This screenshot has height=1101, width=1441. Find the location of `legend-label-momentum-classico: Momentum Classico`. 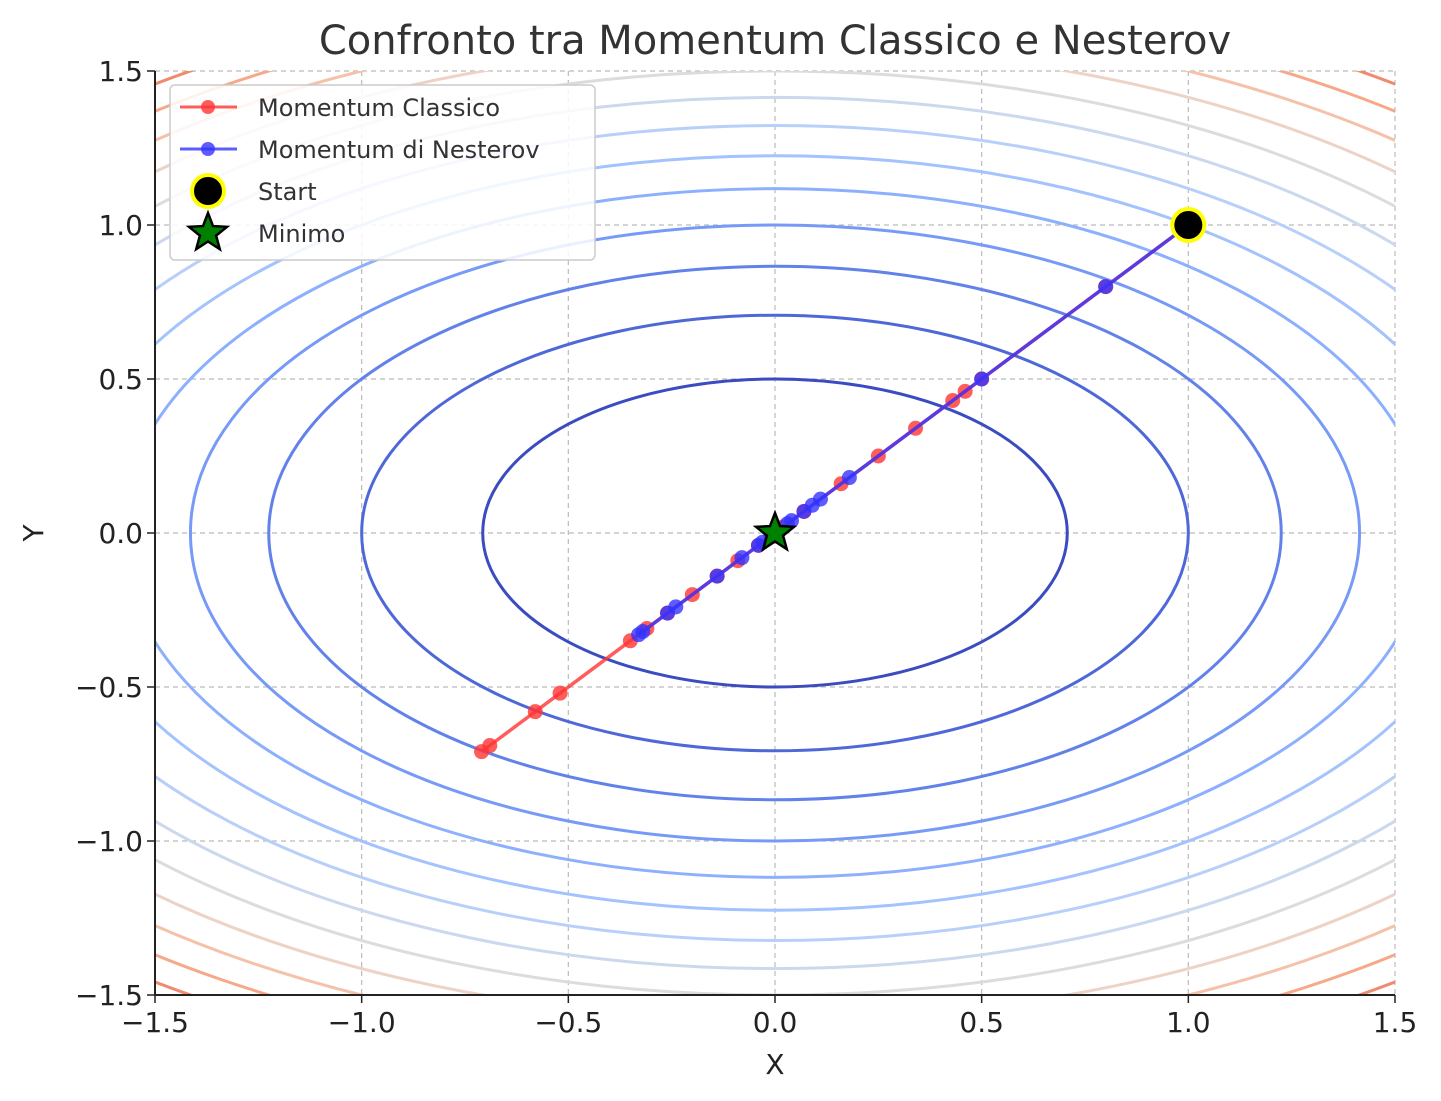

legend-label-momentum-classico: Momentum Classico is located at coordinates (379, 108).